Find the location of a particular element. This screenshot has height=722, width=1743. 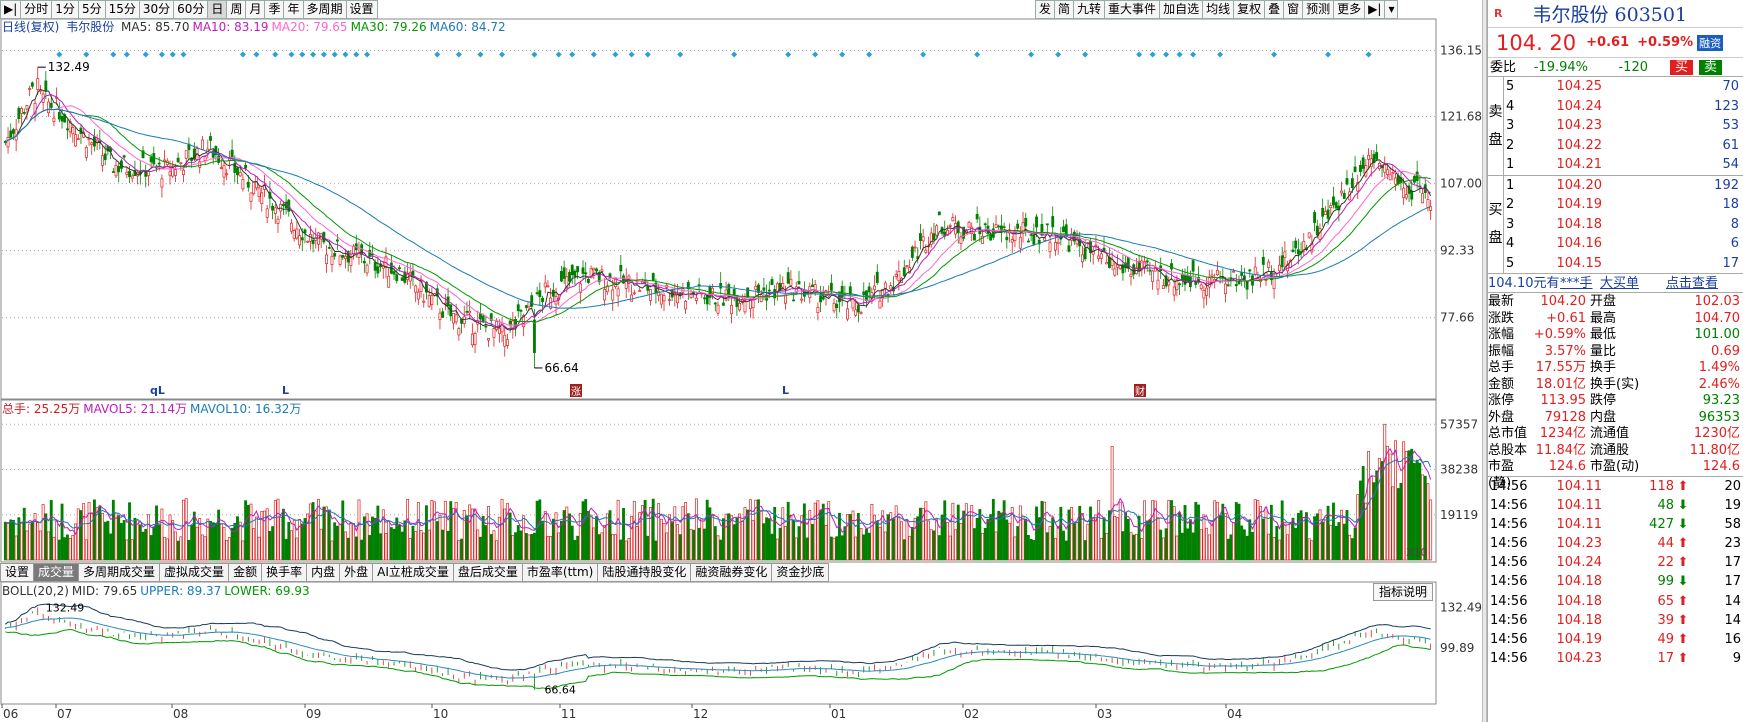

period-tab-2: 5分 is located at coordinates (92, 9).